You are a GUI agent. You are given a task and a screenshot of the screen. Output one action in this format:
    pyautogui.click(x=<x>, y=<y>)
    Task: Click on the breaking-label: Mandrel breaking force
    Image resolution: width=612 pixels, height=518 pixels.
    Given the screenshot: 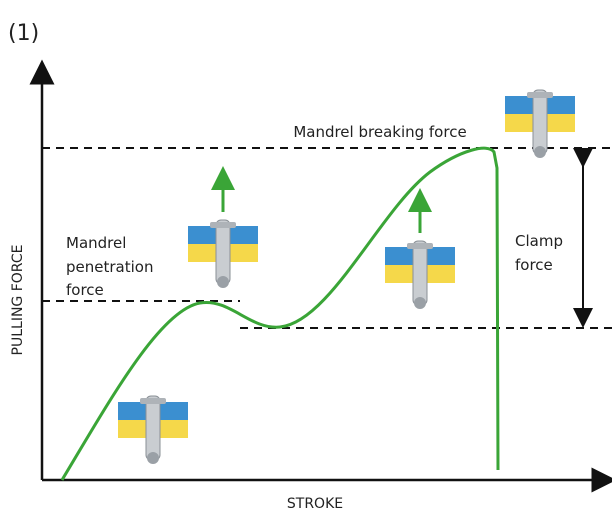 What is the action you would take?
    pyautogui.click(x=379, y=132)
    